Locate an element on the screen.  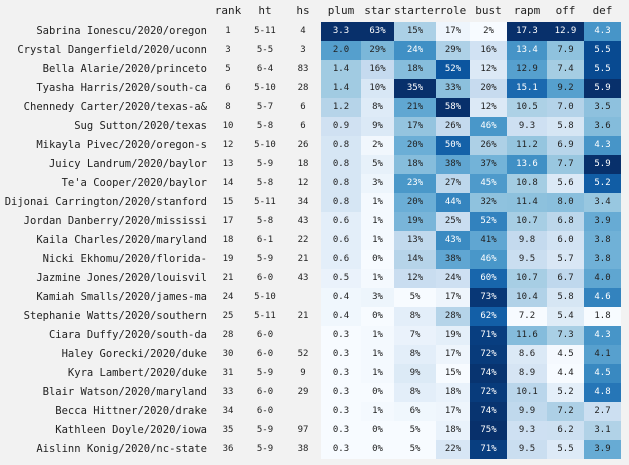
cell-plum: 1.4 is located at coordinates (341, 69).